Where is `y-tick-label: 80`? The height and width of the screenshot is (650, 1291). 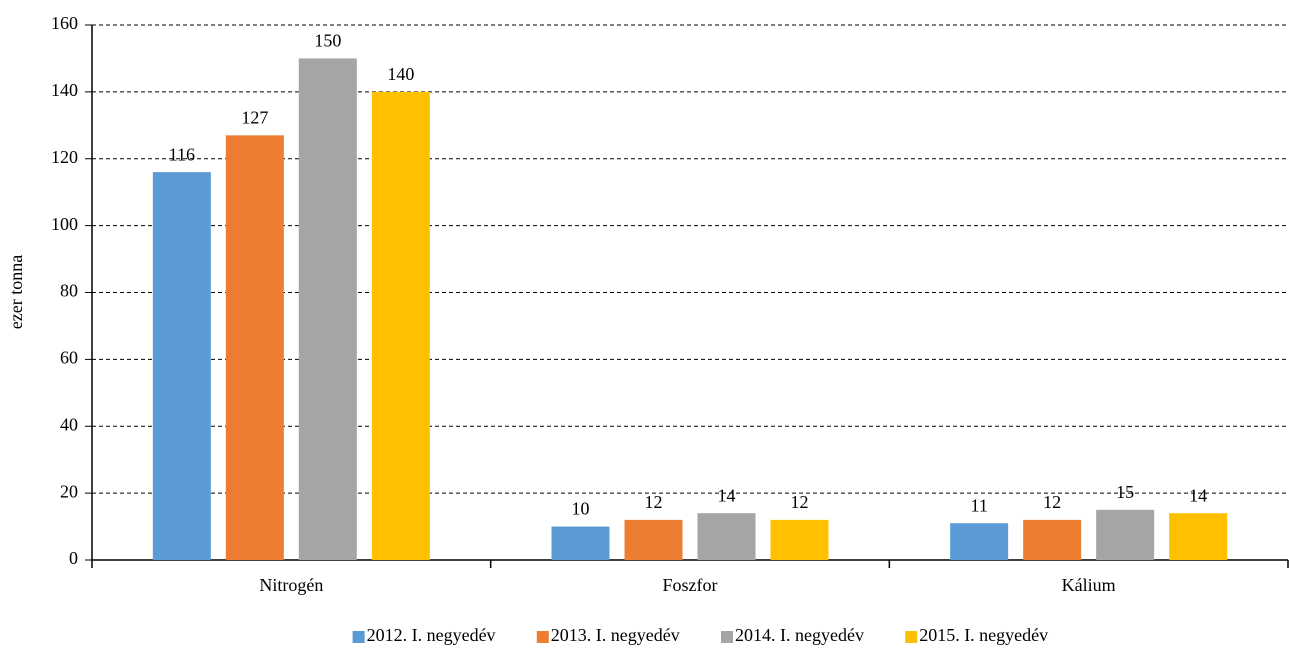 y-tick-label: 80 is located at coordinates (69, 291).